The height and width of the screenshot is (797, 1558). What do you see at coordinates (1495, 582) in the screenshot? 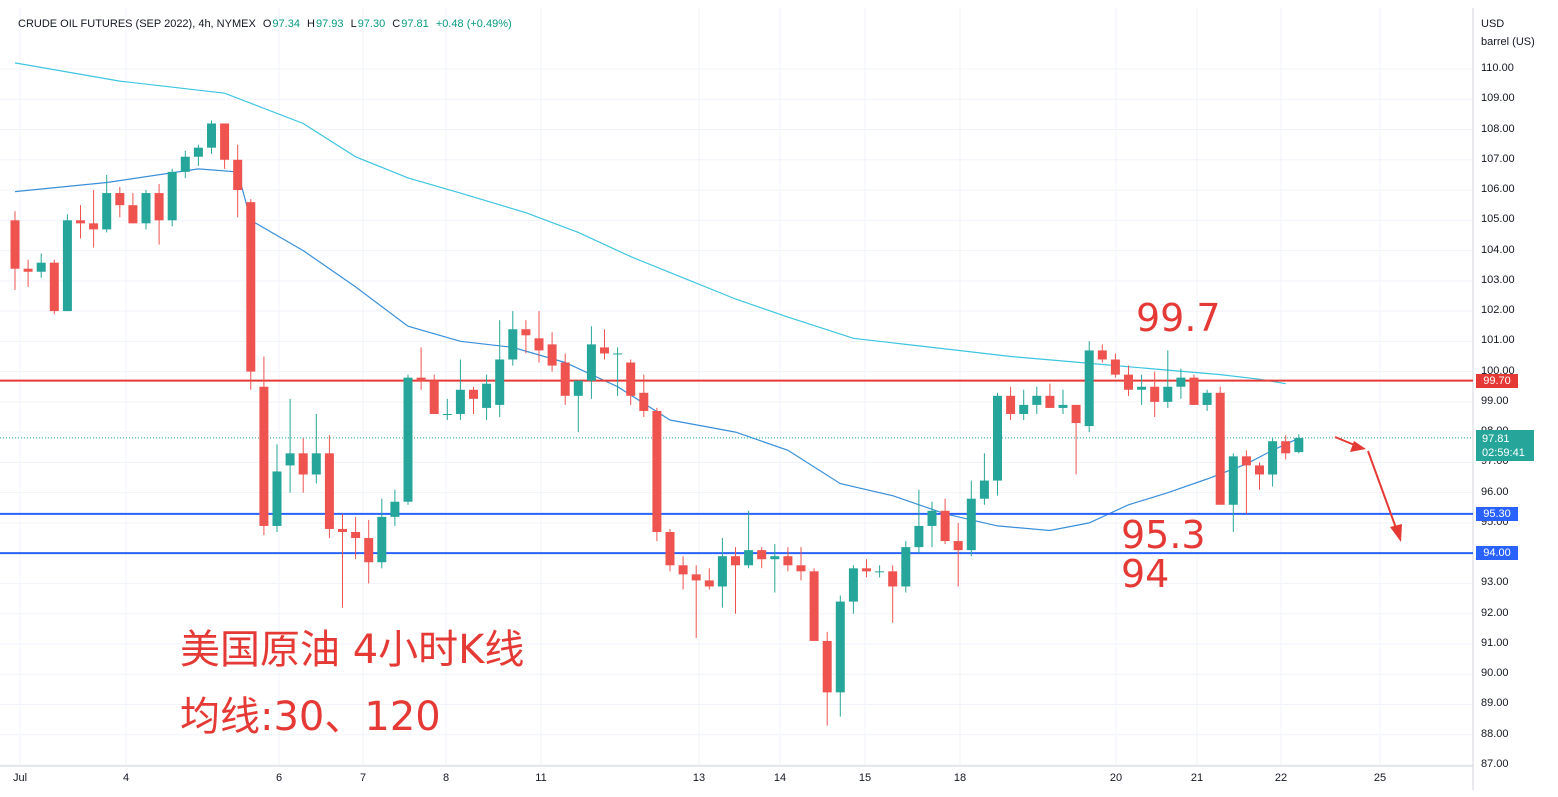
I see `y-tick-label: 93.00` at bounding box center [1495, 582].